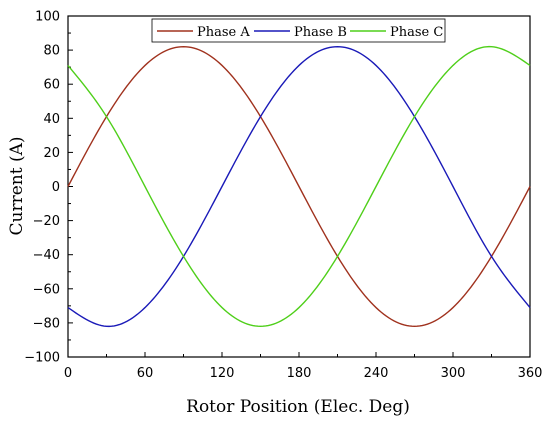  Describe the element at coordinates (222, 373) in the screenshot. I see `x-tick-label: 120` at that location.